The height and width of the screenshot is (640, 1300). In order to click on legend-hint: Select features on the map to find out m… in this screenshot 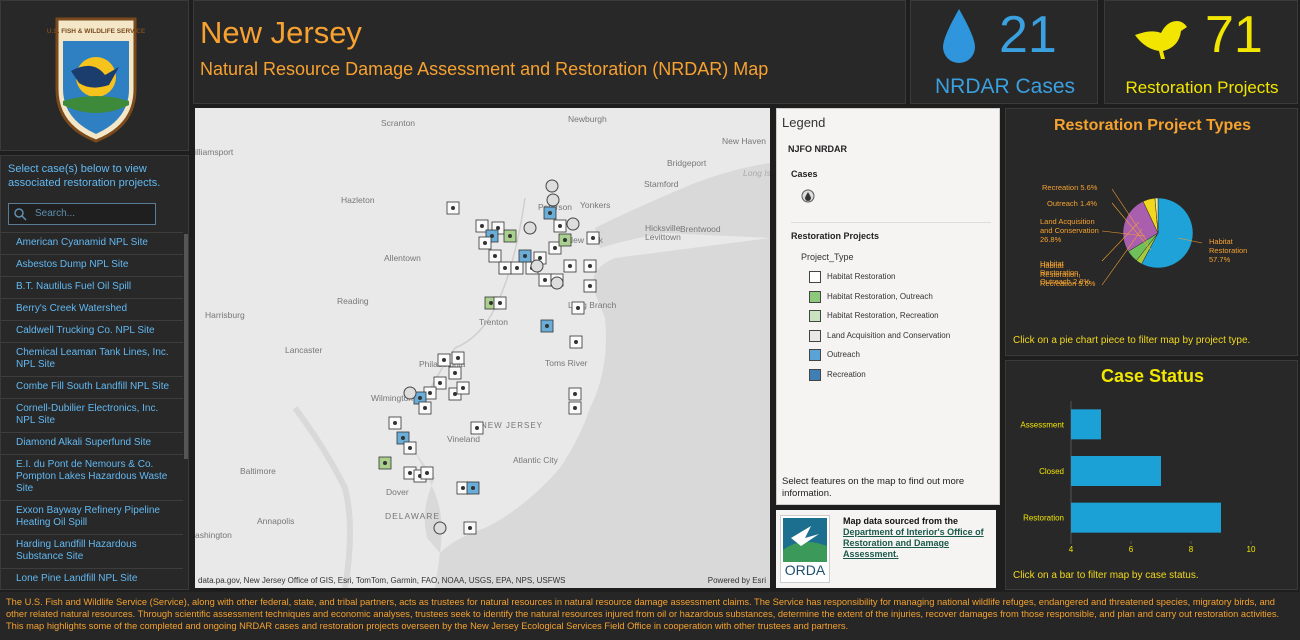, I will do `click(873, 487)`.